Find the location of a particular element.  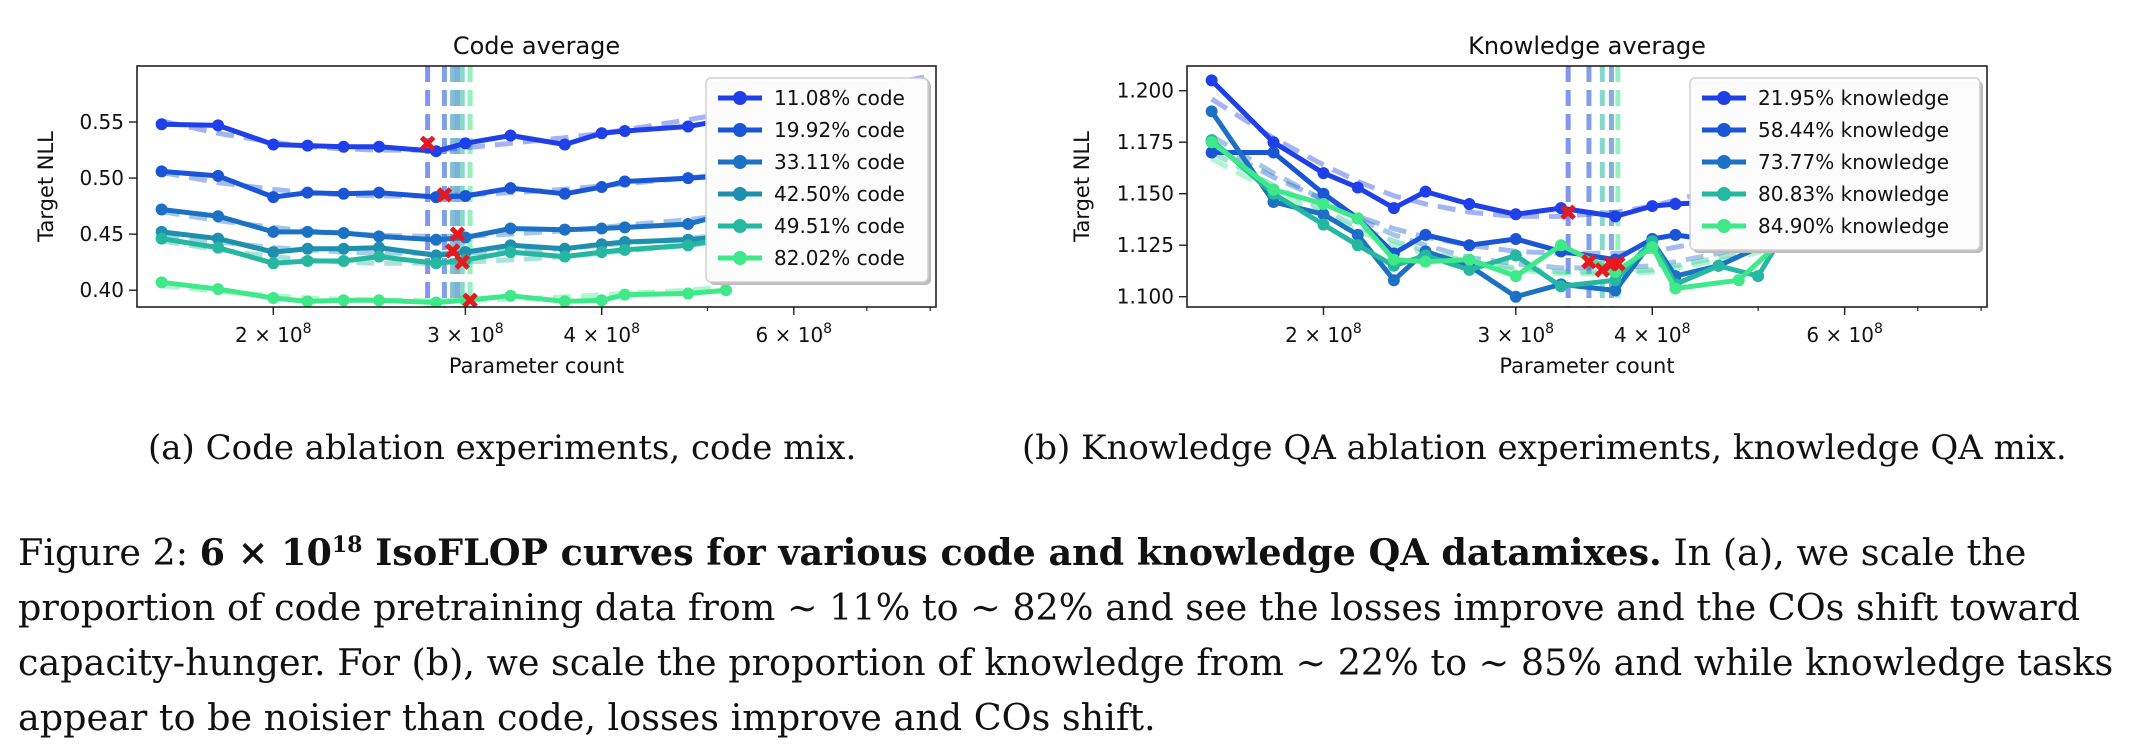

code-x-tick-label: 4 × 108 is located at coordinates (601, 334).